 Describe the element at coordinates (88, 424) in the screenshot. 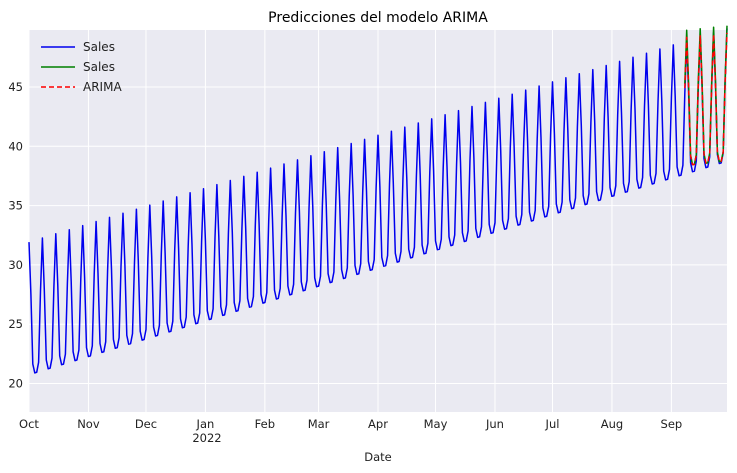

I see `x-tick-label: Nov` at that location.